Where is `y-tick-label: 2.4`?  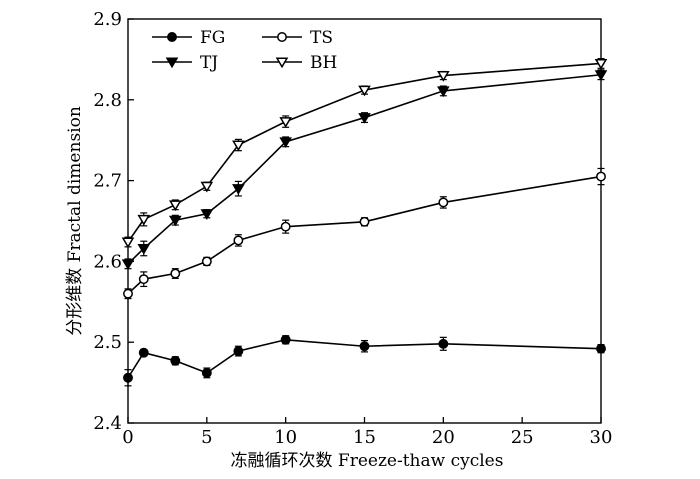 y-tick-label: 2.4 is located at coordinates (107, 423).